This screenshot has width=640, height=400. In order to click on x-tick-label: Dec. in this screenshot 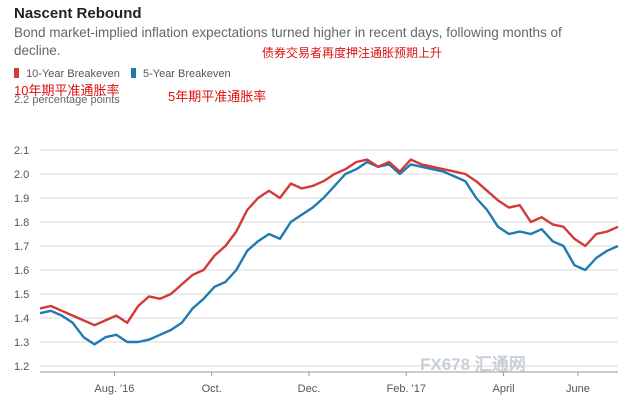, I will do `click(309, 389)`.